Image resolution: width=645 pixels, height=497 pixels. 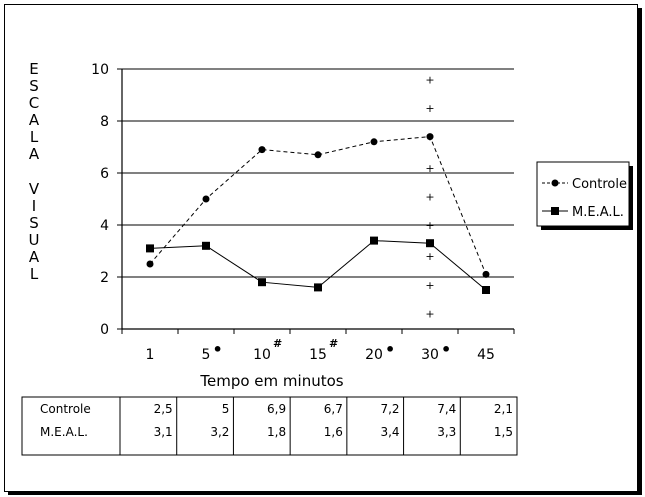 I want to click on table-cell: 6,9, so click(x=276, y=409).